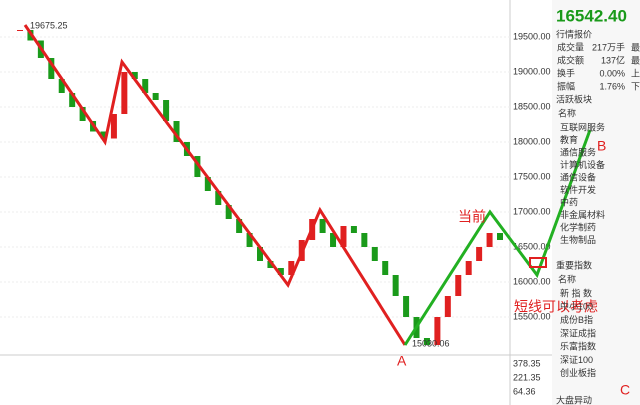 Image resolution: width=640 pixels, height=405 pixels. Describe the element at coordinates (635, 73) in the screenshot. I see `panel-text: 上` at that location.